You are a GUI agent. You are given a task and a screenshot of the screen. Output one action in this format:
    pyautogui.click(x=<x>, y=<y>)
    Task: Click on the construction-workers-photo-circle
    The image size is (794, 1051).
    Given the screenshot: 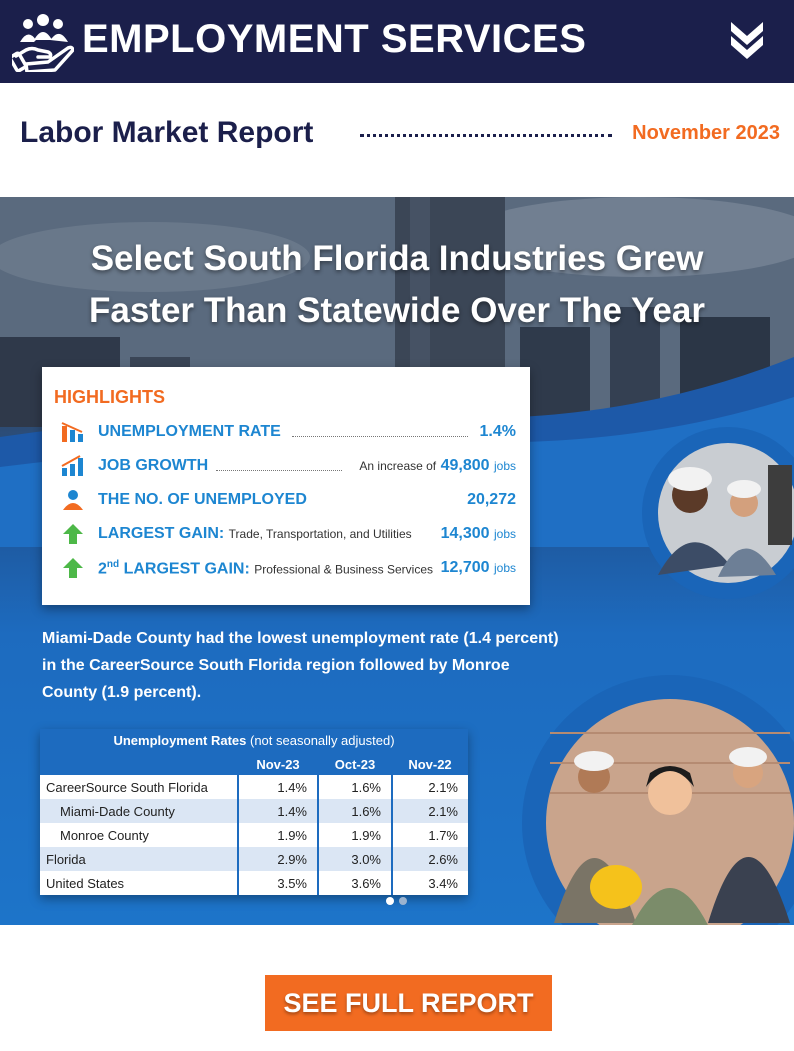 What is the action you would take?
    pyautogui.click(x=658, y=800)
    